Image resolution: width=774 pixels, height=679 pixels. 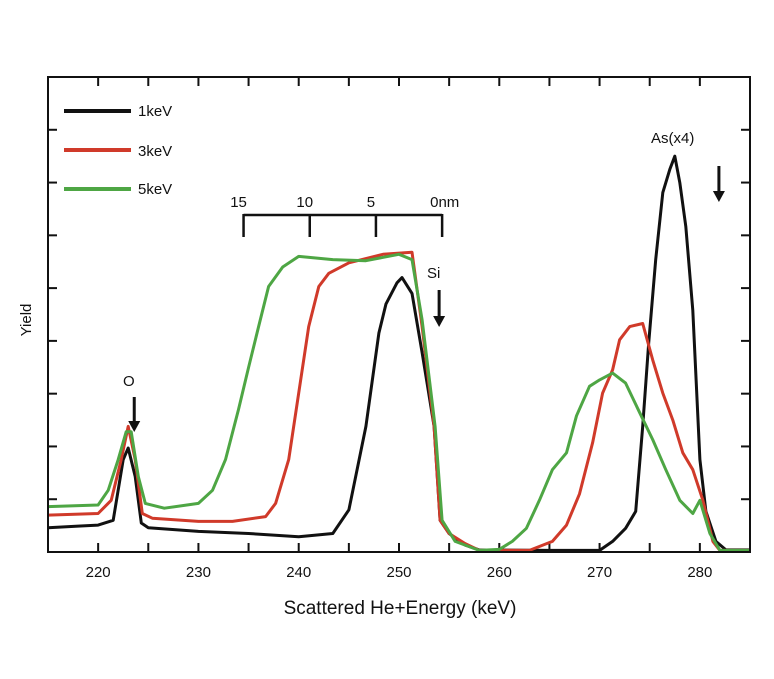 What do you see at coordinates (134, 414) in the screenshot?
I see `oxygen-arrow-icon` at bounding box center [134, 414].